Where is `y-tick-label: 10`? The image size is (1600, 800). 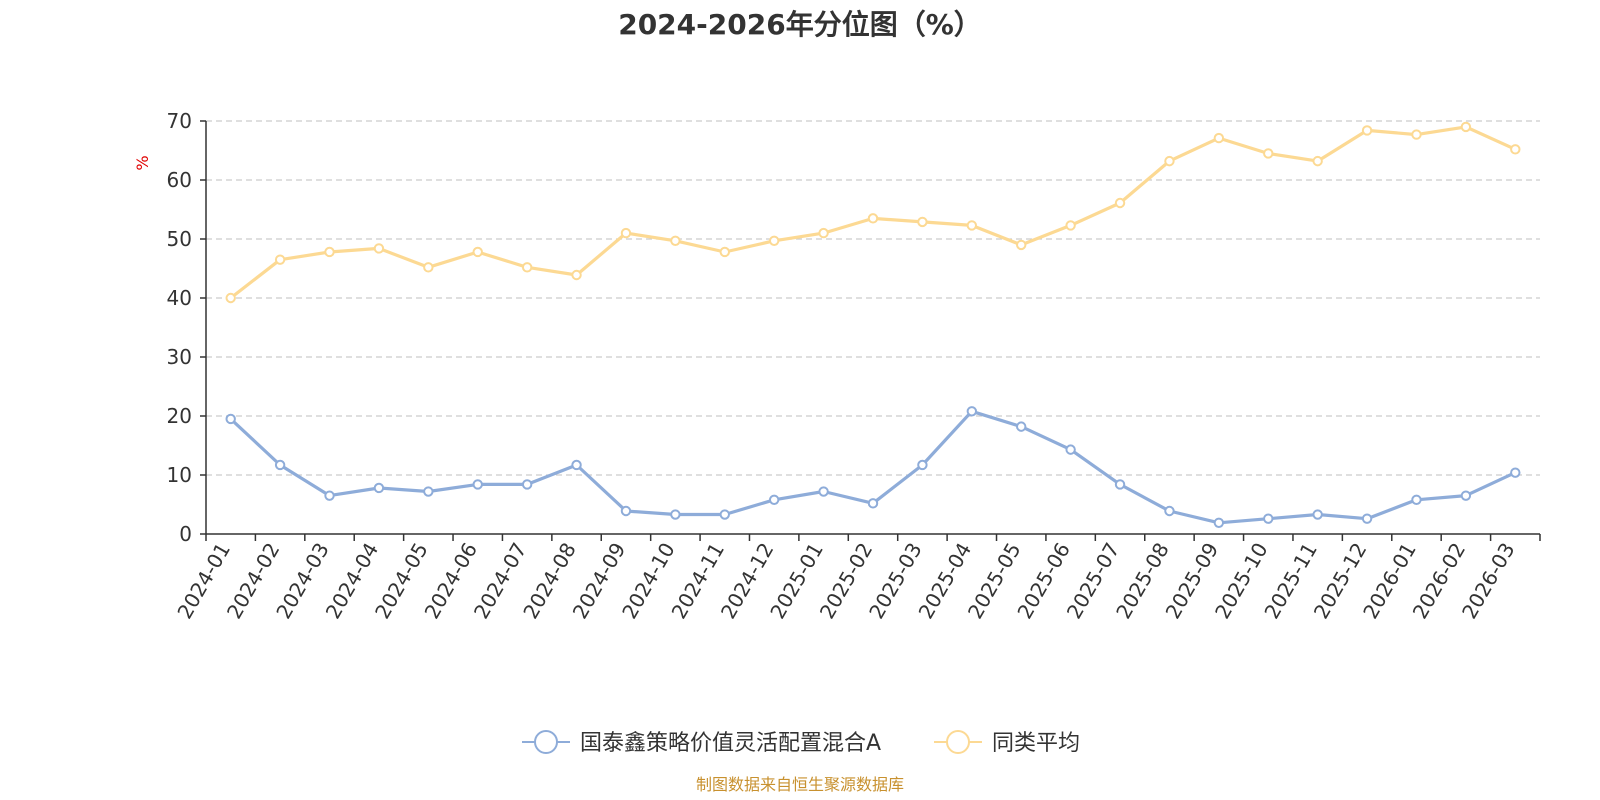 y-tick-label: 10 is located at coordinates (179, 475).